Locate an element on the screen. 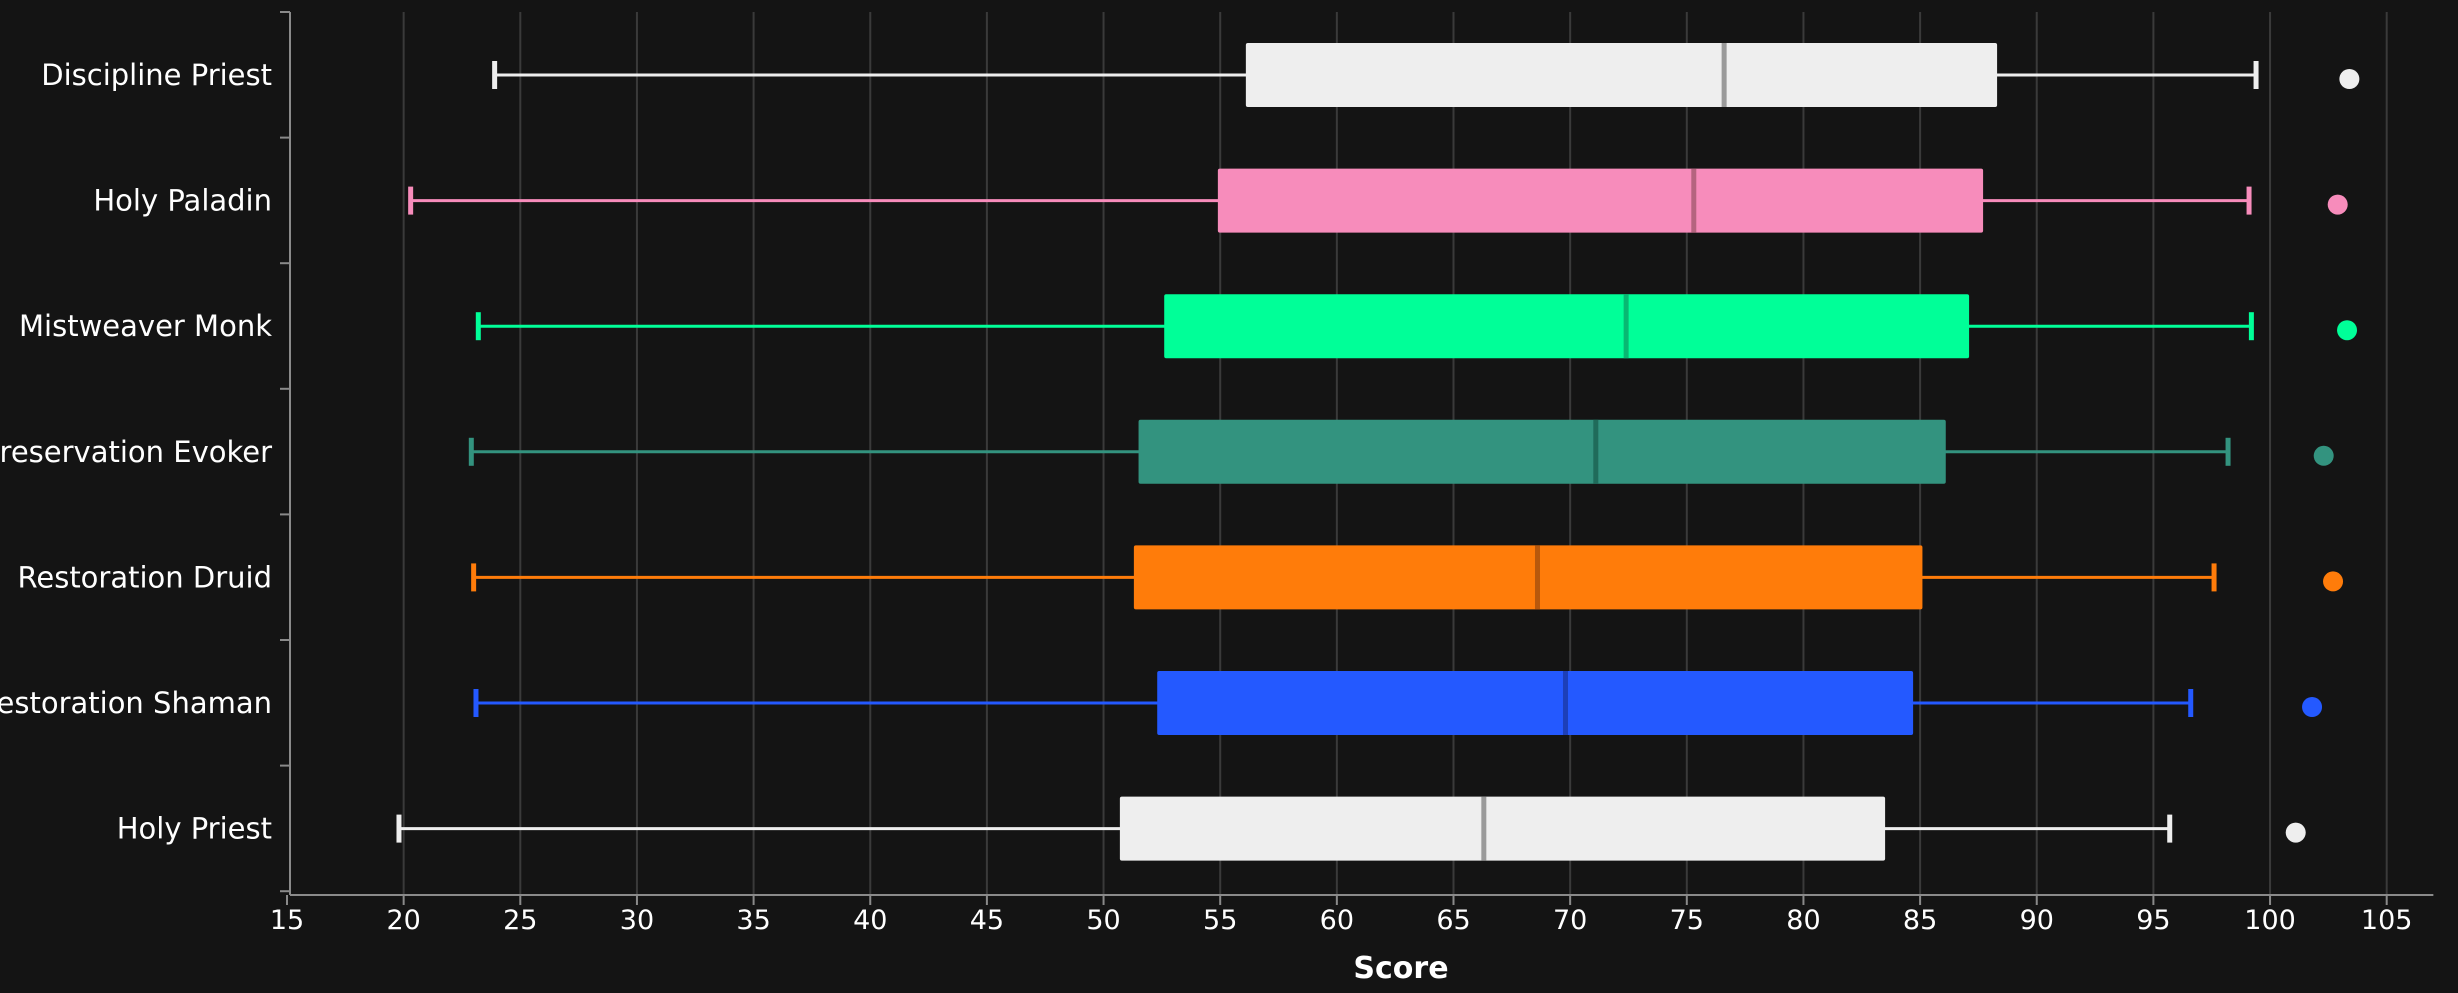  x-tick-label: 65 is located at coordinates (1453, 920).